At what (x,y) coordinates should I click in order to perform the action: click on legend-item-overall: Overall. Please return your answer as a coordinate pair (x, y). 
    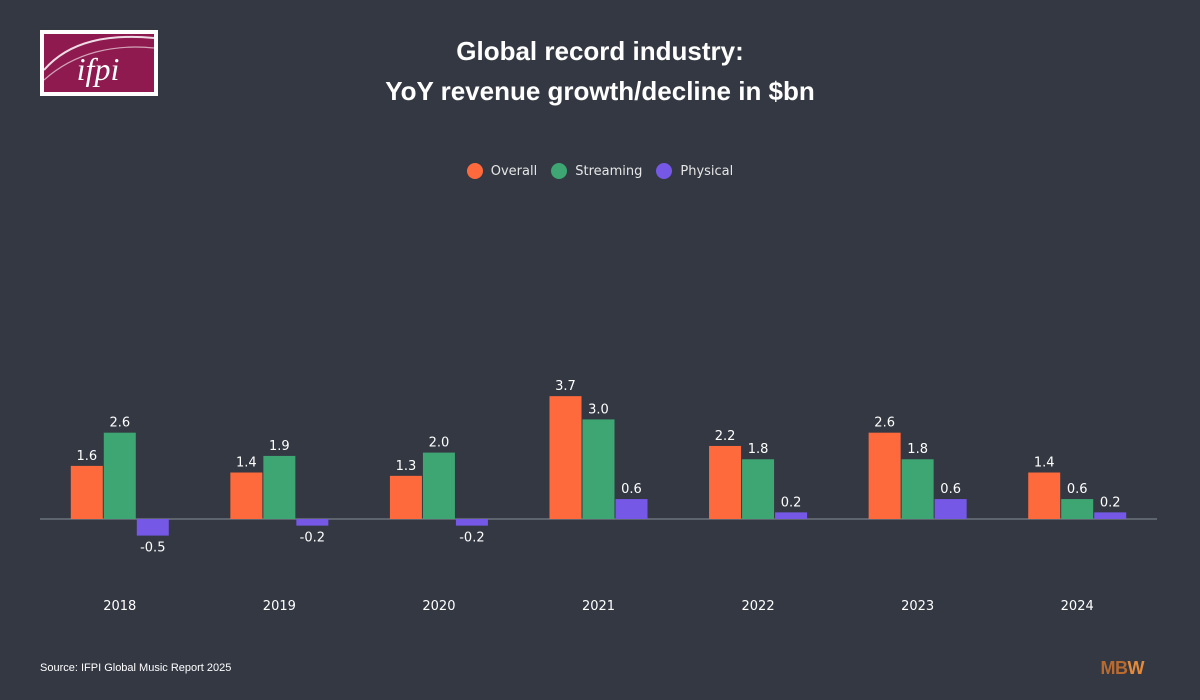
    Looking at the image, I should click on (502, 171).